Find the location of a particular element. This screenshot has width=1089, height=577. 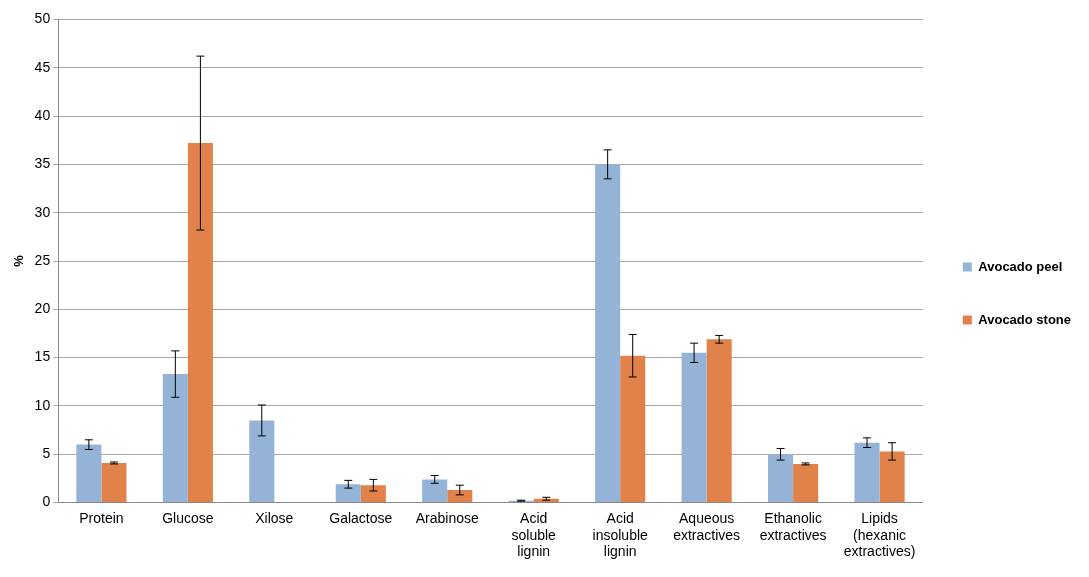

y-tick-label: 30 is located at coordinates (42, 211).